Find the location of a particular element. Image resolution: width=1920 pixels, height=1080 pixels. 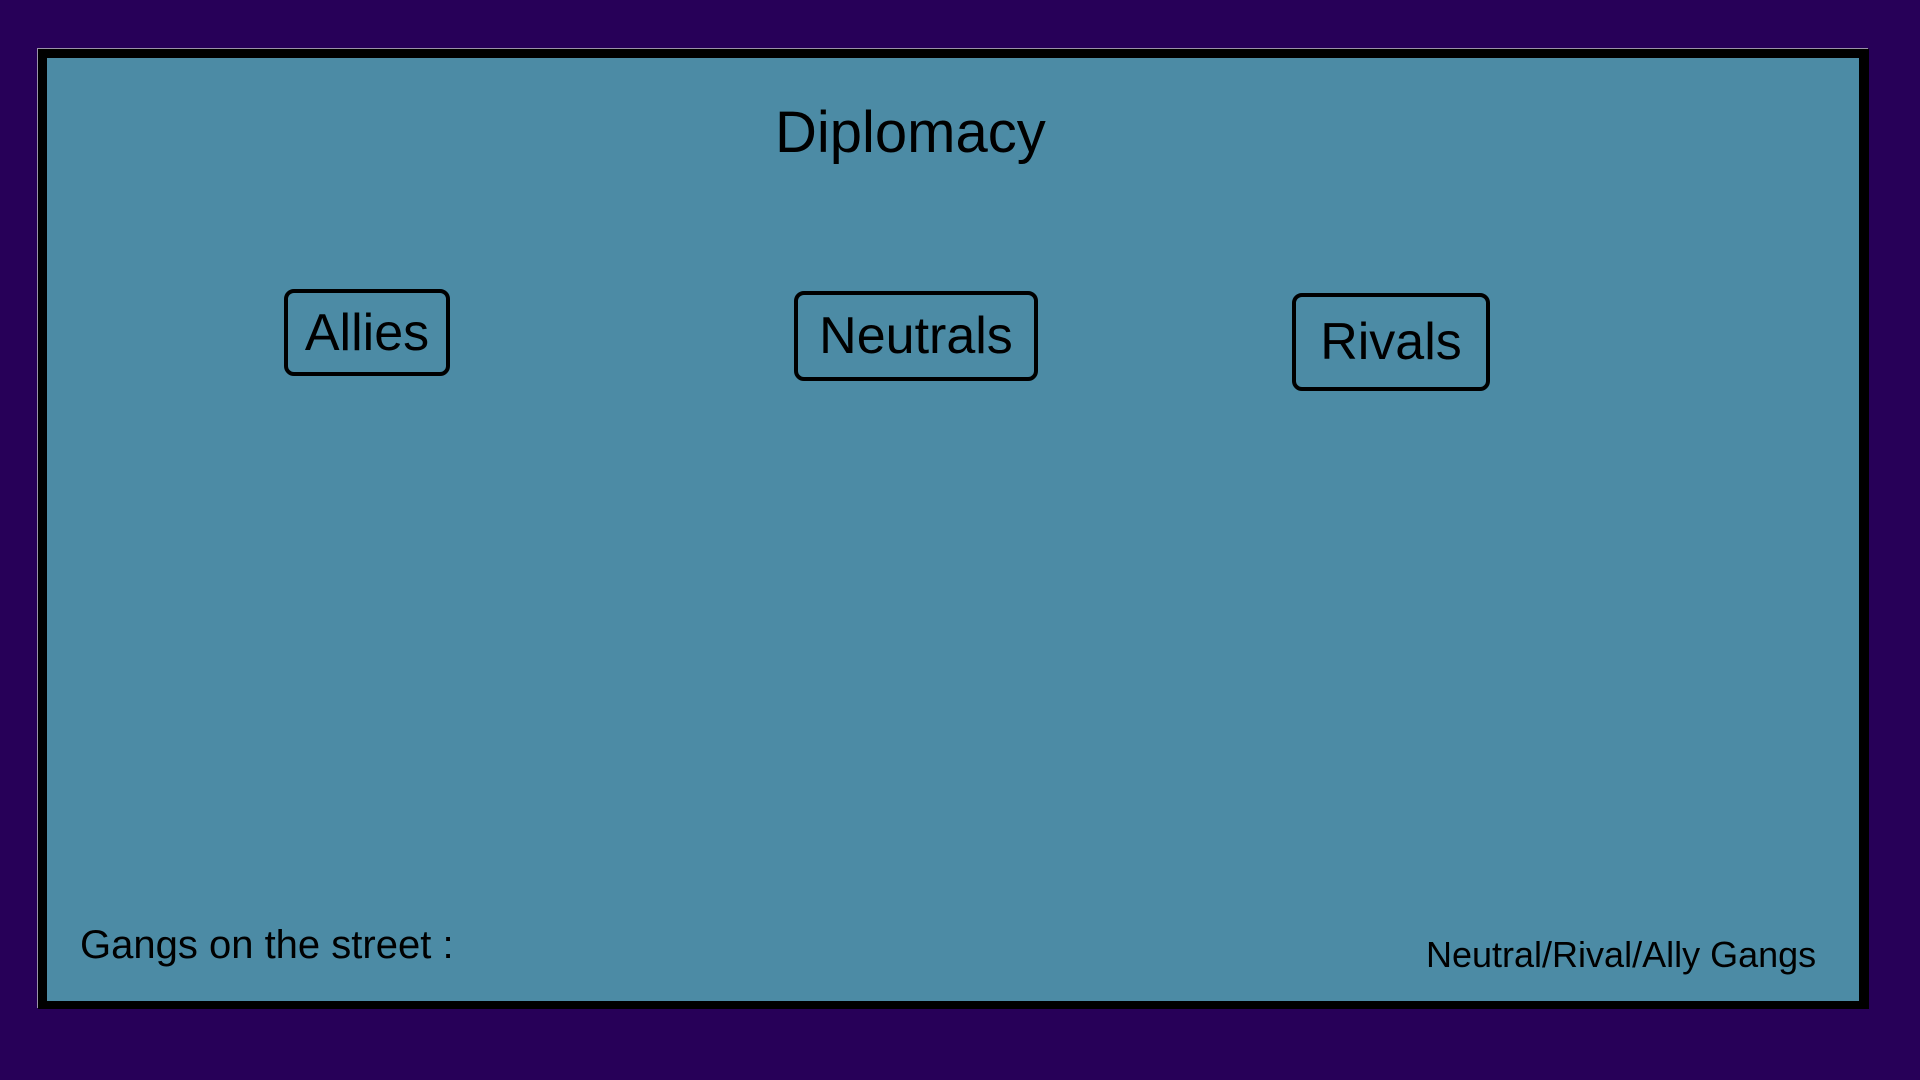

neutrals-label: Neutrals is located at coordinates (916, 336).